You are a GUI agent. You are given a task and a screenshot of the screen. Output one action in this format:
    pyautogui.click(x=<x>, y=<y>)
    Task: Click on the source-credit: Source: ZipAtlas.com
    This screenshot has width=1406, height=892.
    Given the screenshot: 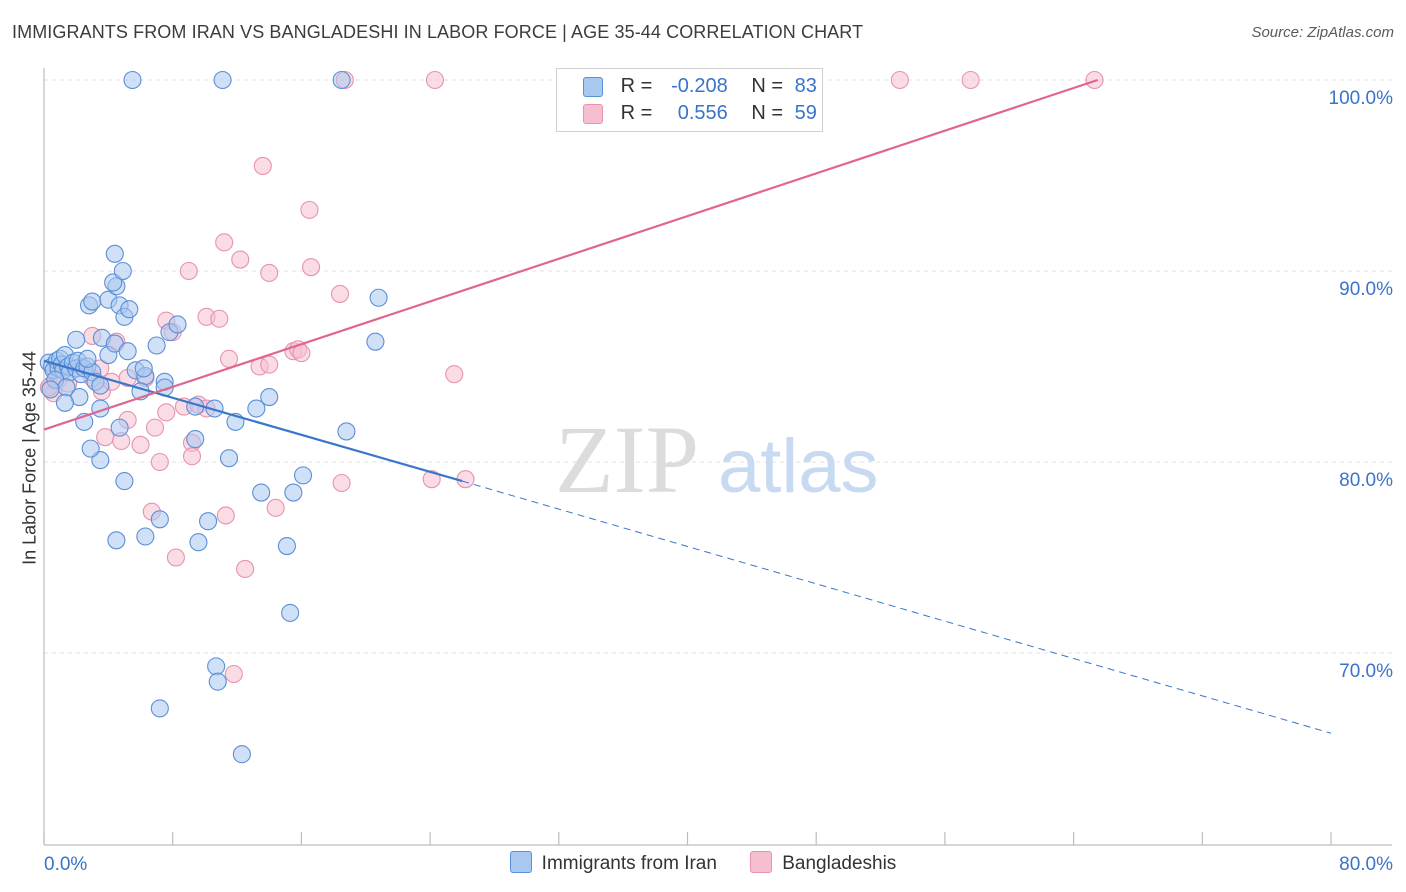 What is the action you would take?
    pyautogui.click(x=1322, y=32)
    